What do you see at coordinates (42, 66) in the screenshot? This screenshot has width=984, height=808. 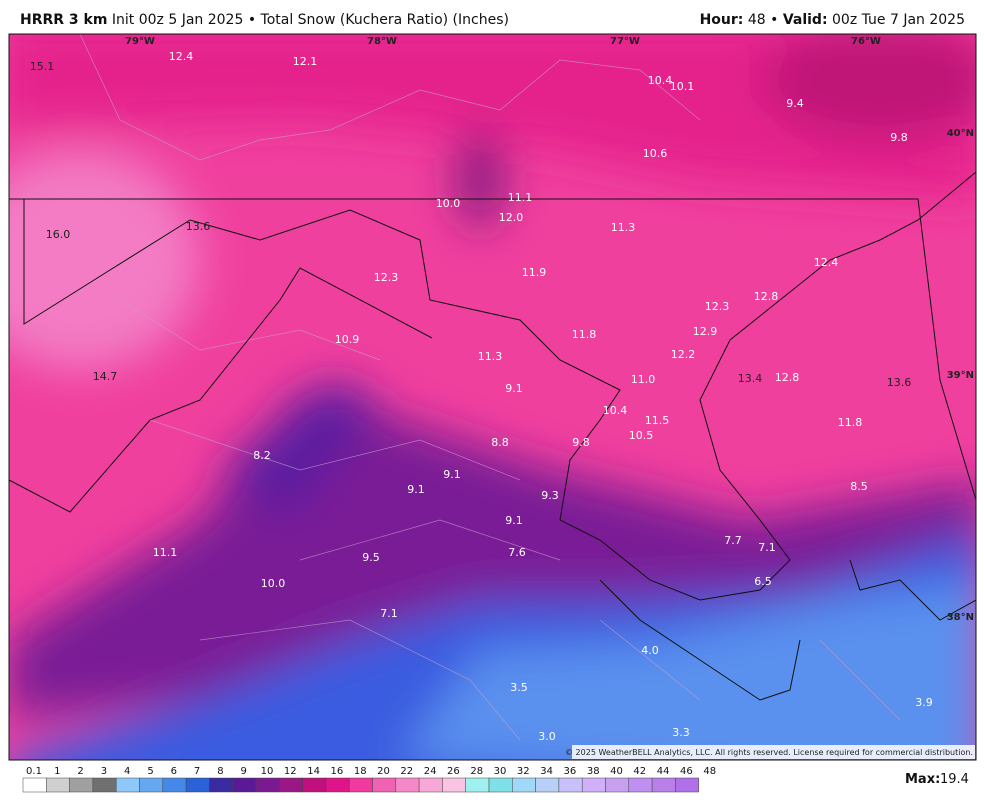 I see `snow-value: 15.1` at bounding box center [42, 66].